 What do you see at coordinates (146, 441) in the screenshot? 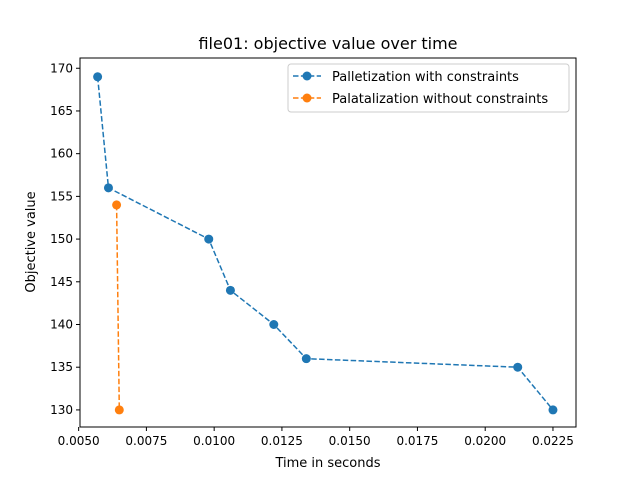
I see `x-tick-label: 0.0075` at bounding box center [146, 441].